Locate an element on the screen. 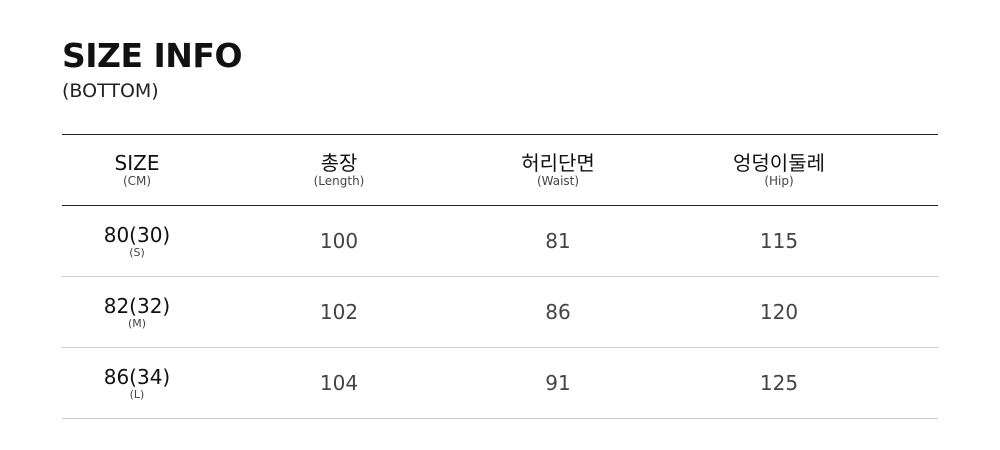 This screenshot has height=450, width=1000. header-waist: 허리단면 (Waist) is located at coordinates (558, 170).